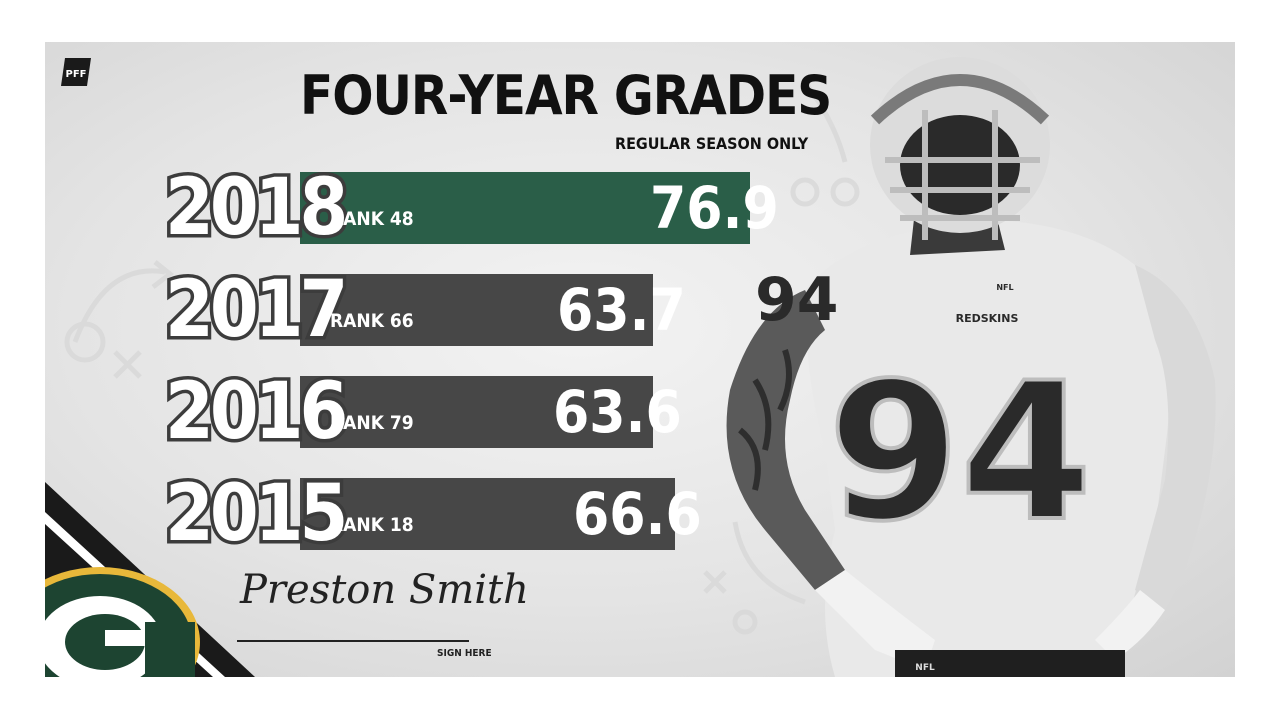 This screenshot has width=1280, height=720. I want to click on signature-line, so click(353, 641).